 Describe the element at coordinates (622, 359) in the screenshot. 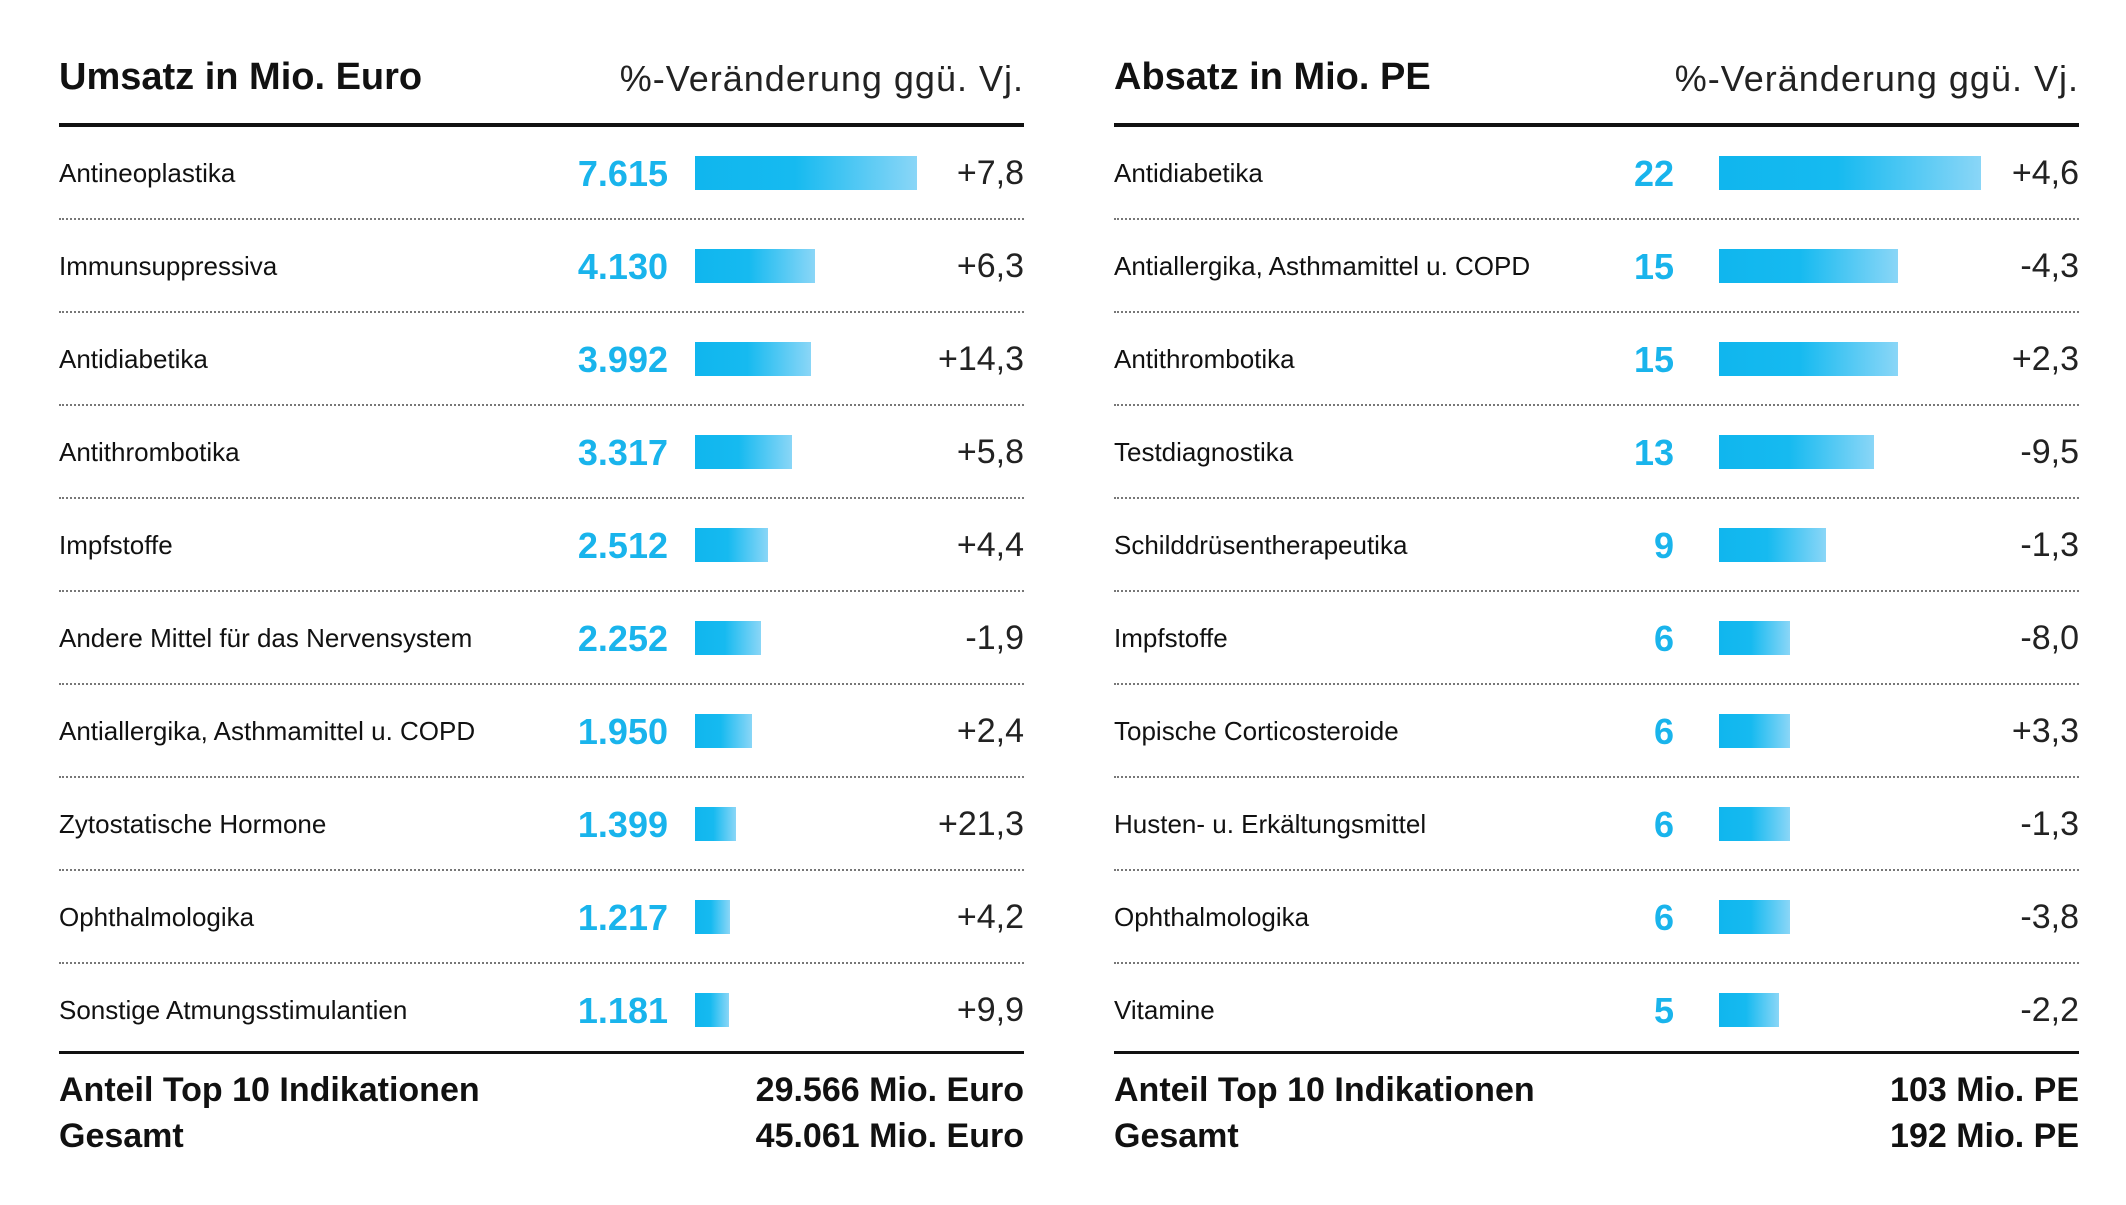

I see `umsatz-value-label: 3.992` at that location.